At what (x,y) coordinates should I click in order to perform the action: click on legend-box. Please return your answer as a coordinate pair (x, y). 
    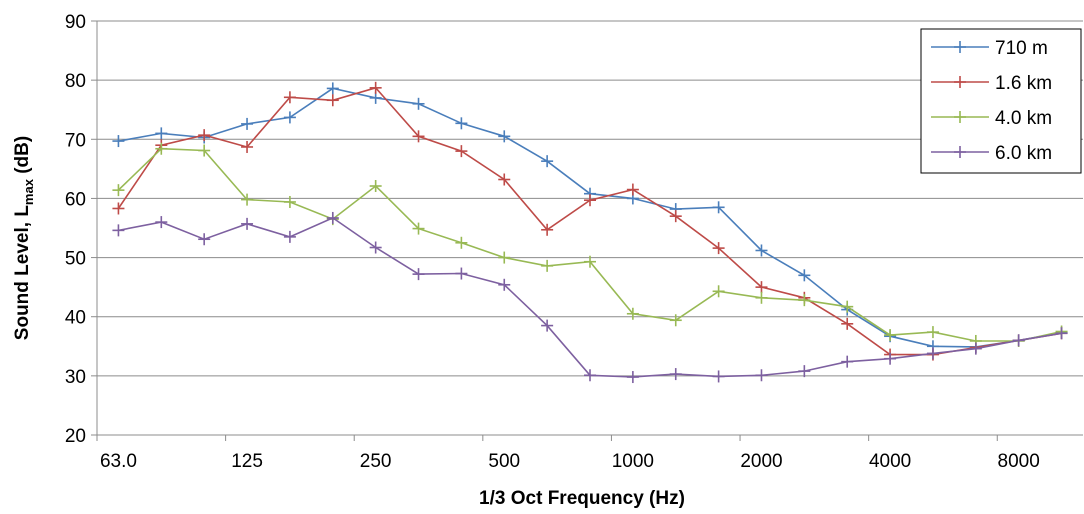
    Looking at the image, I should click on (1001, 101).